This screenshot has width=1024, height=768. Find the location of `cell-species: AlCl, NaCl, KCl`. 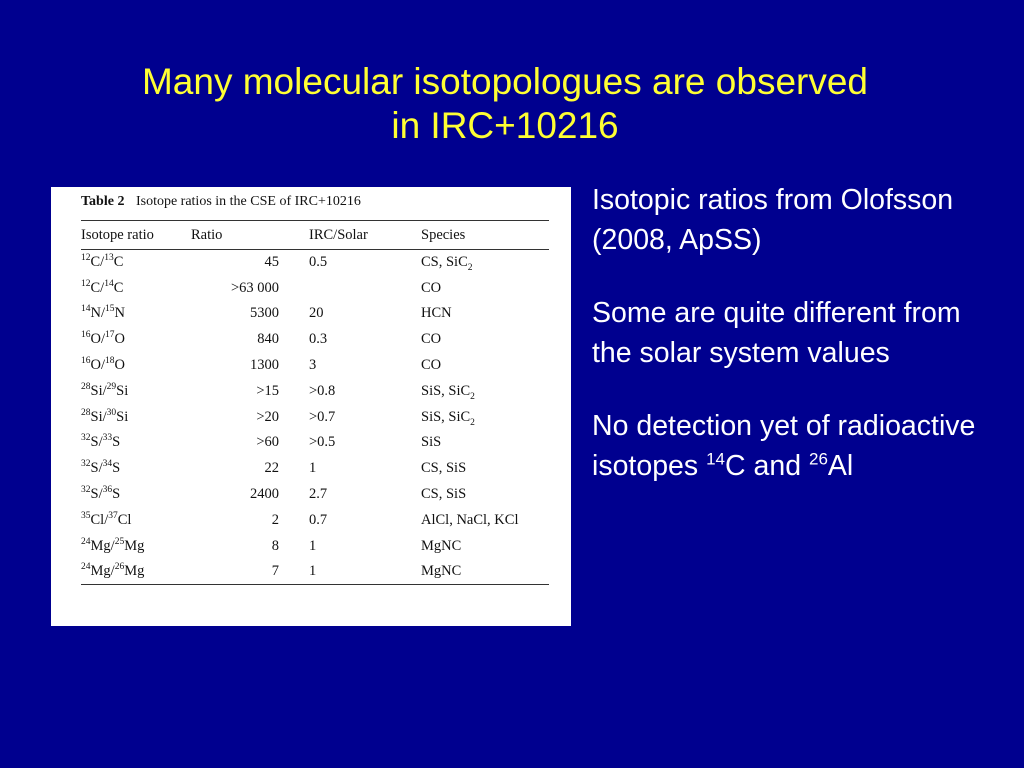

cell-species: AlCl, NaCl, KCl is located at coordinates (470, 519).